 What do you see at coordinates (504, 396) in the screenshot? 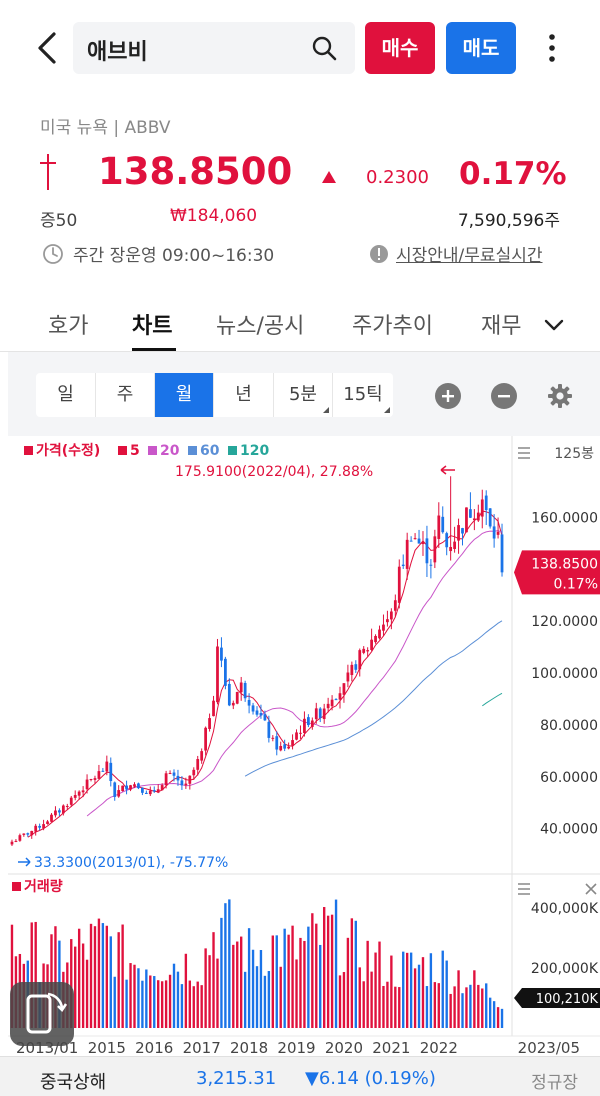
I see `zoom-out-icon` at bounding box center [504, 396].